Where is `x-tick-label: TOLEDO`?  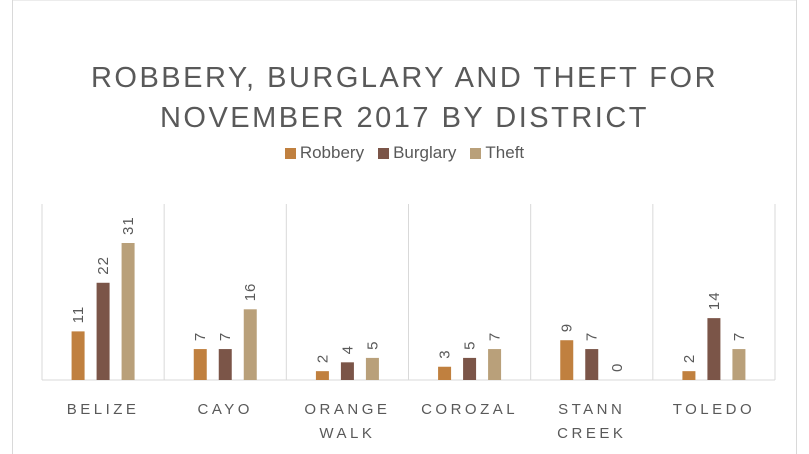
x-tick-label: TOLEDO is located at coordinates (714, 409).